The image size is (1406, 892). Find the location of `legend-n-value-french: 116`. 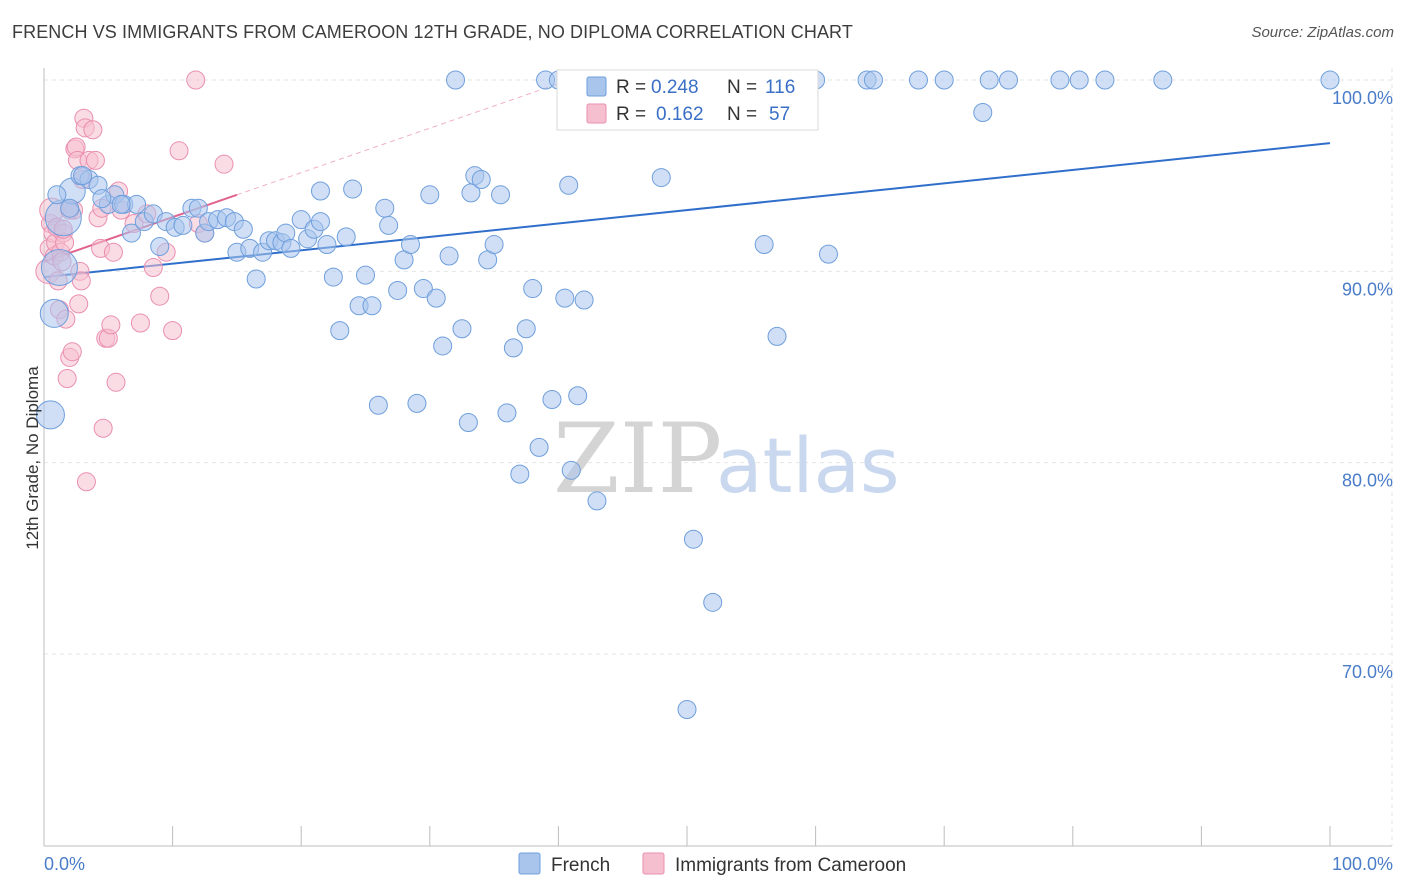

legend-n-value-french: 116 is located at coordinates (780, 87).